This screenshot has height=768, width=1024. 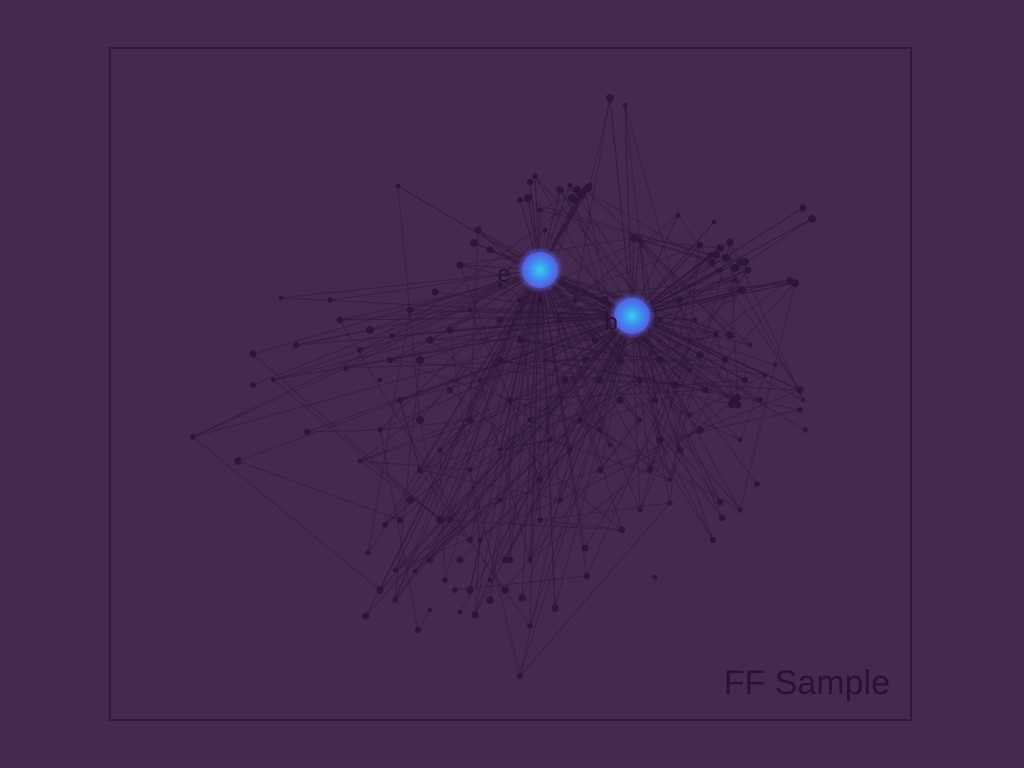 What do you see at coordinates (503, 274) in the screenshot?
I see `hub-label-e: e` at bounding box center [503, 274].